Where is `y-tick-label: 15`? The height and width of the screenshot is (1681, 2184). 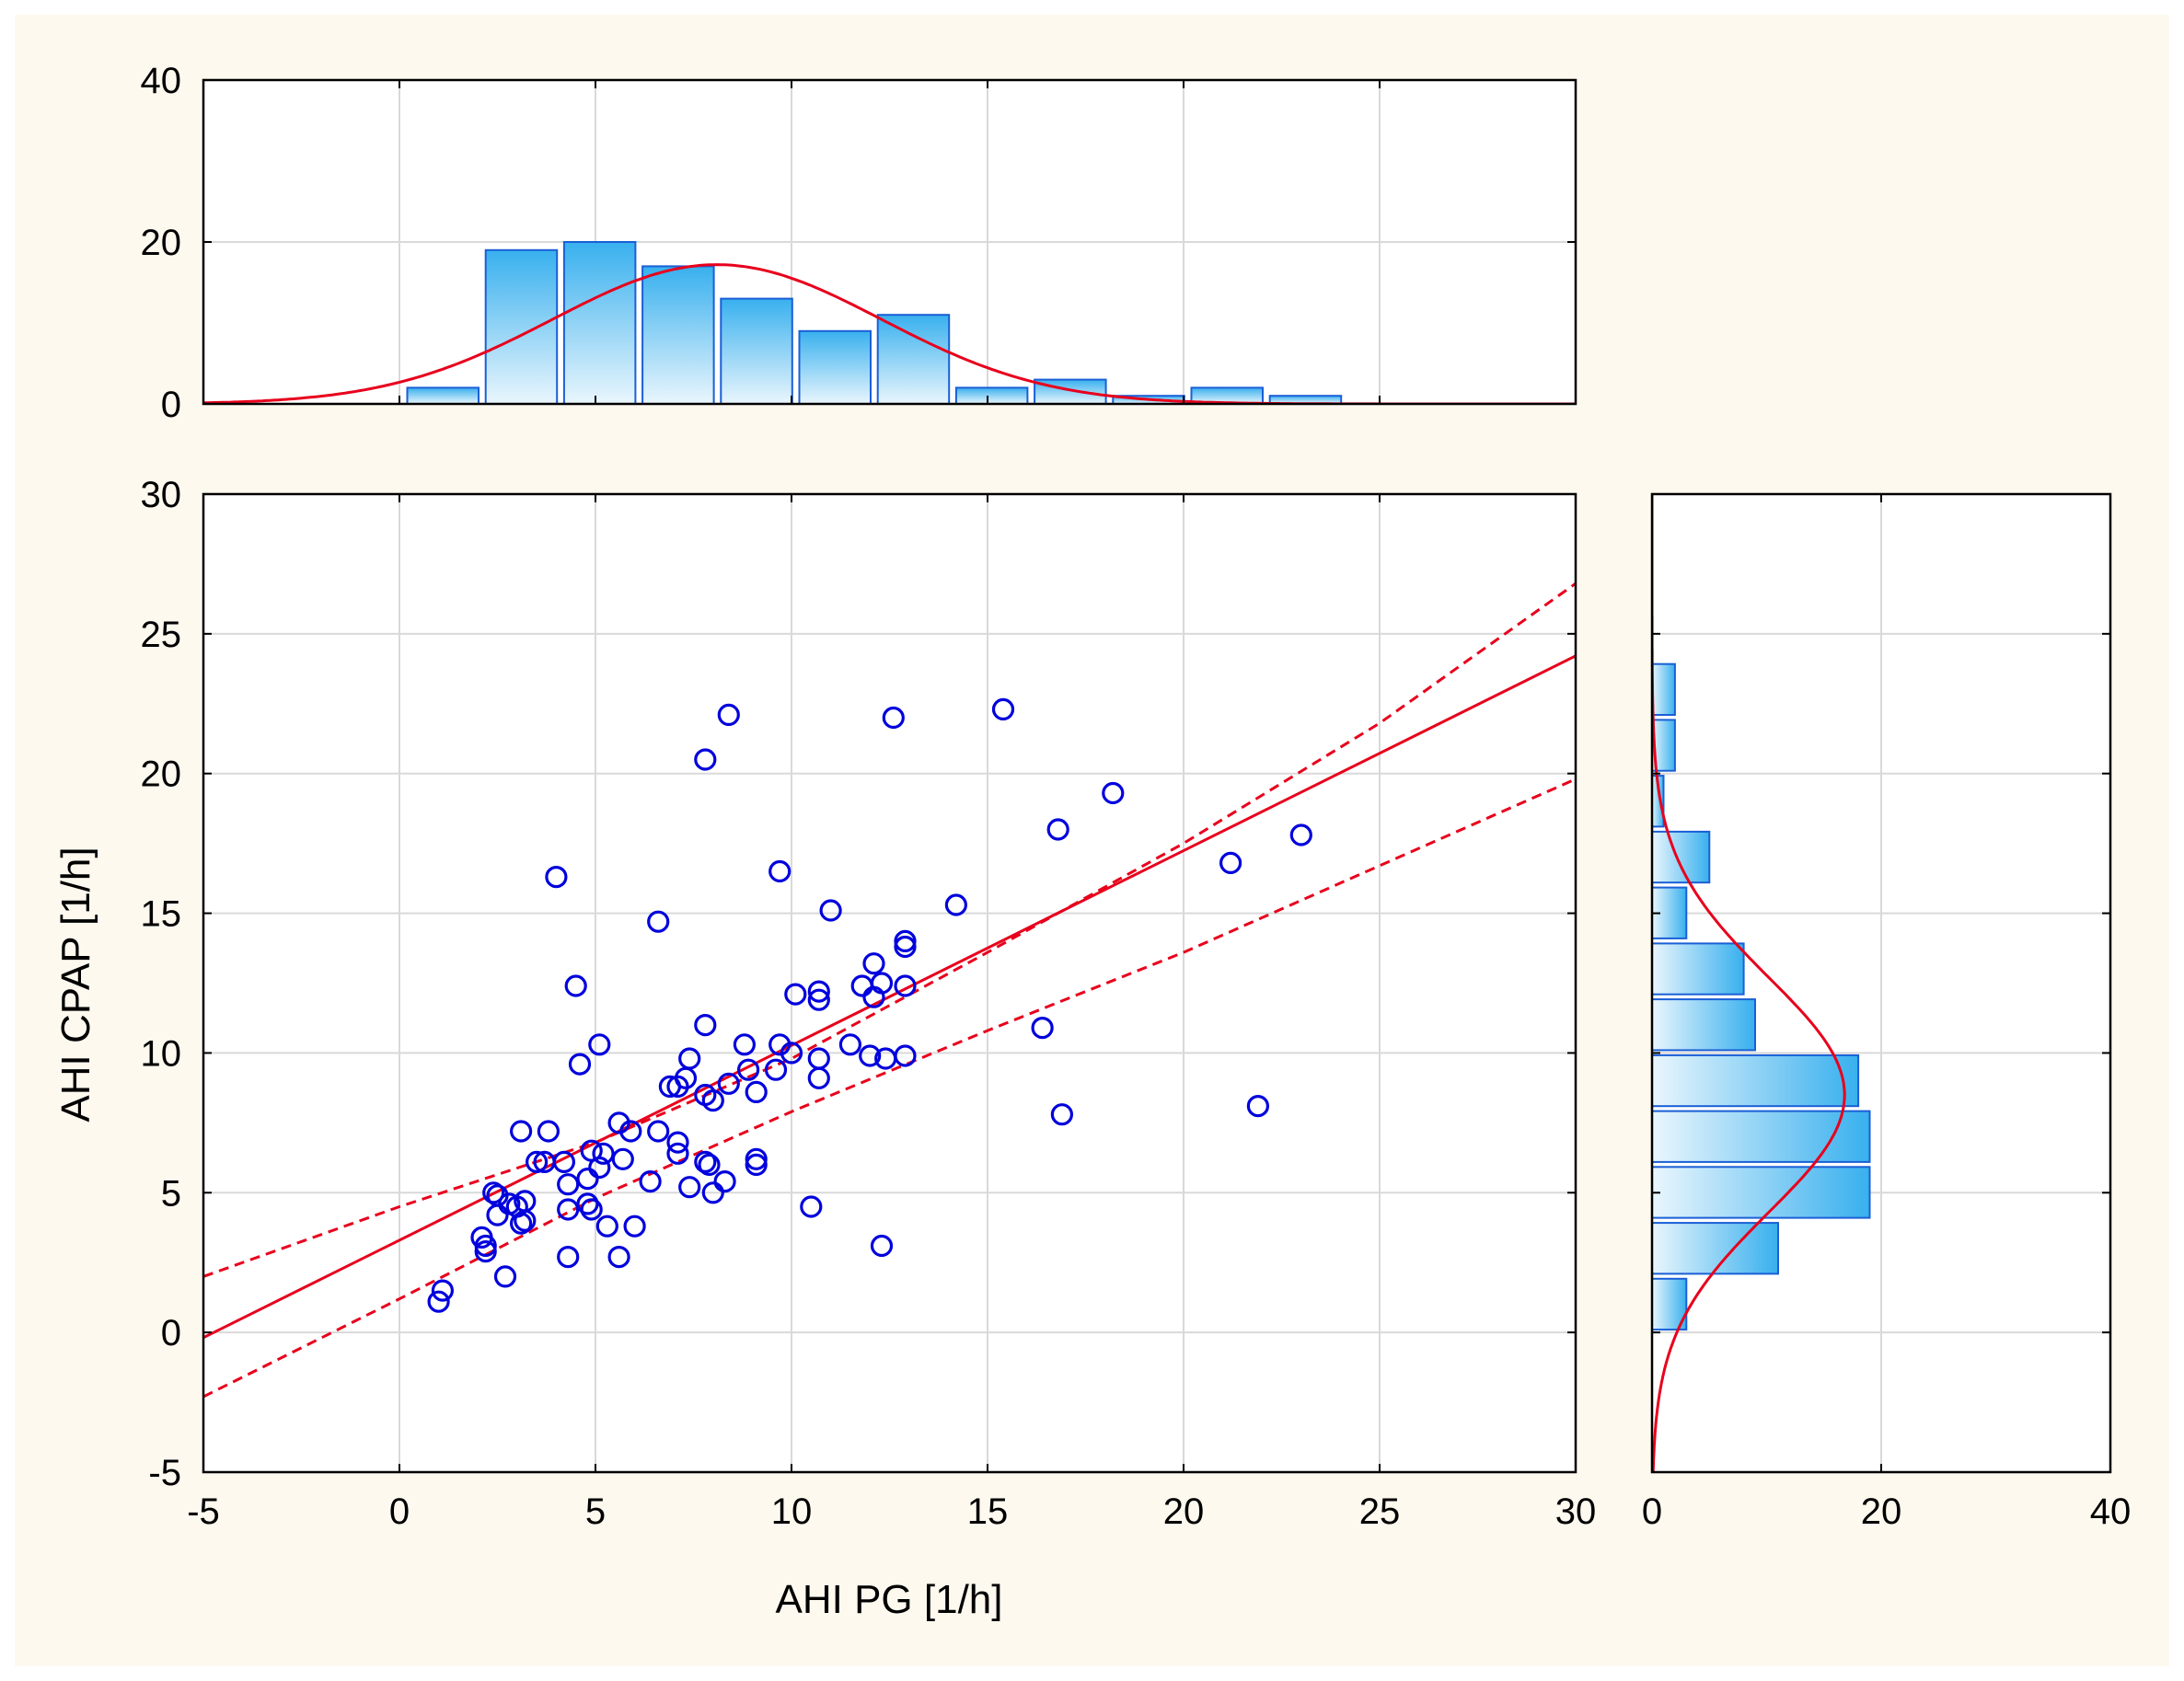 y-tick-label: 15 is located at coordinates (161, 914).